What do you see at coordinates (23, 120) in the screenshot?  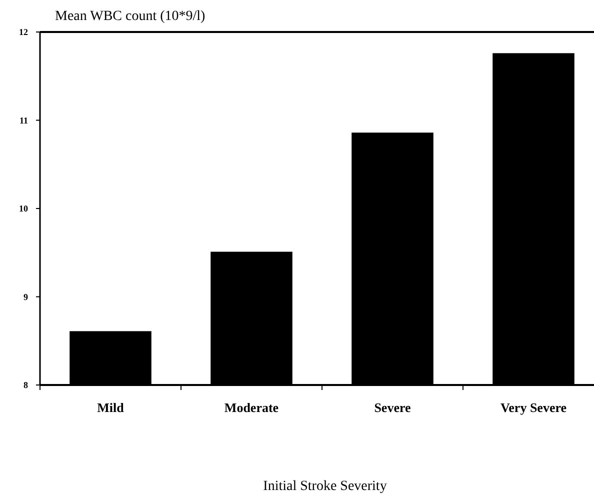 I see `y-tick-label: 11` at bounding box center [23, 120].